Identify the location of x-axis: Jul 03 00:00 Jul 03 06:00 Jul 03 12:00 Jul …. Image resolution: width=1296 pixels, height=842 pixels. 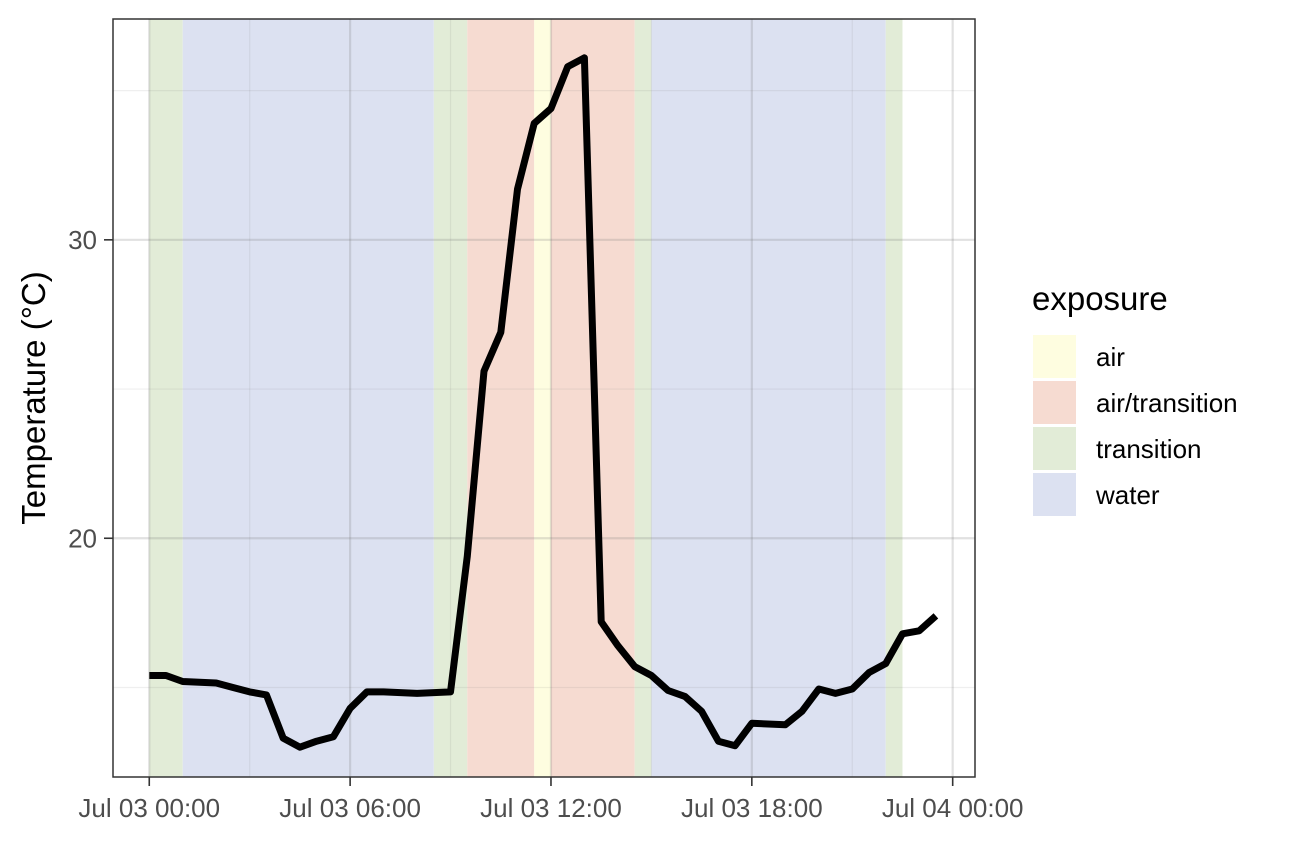
(551, 800).